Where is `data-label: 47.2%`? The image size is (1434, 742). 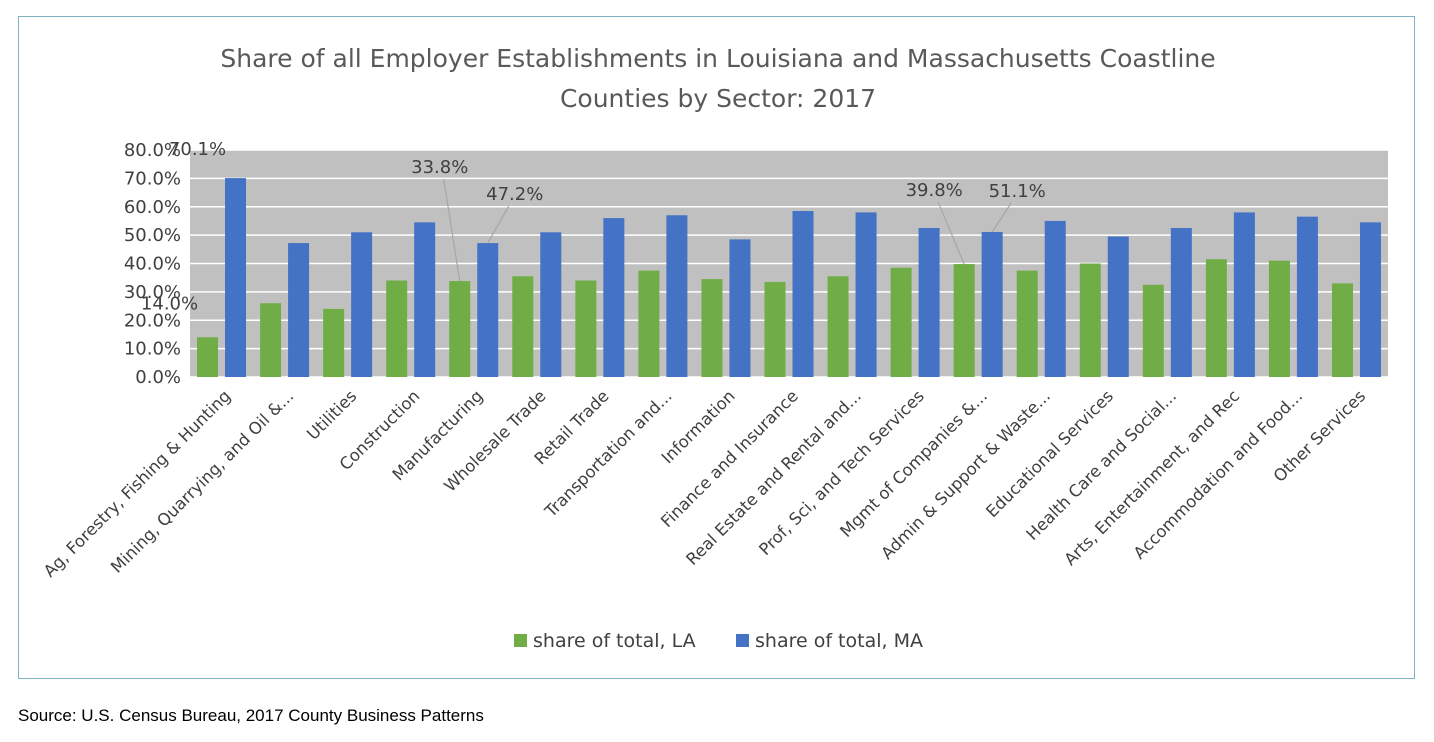
data-label: 47.2% is located at coordinates (514, 194).